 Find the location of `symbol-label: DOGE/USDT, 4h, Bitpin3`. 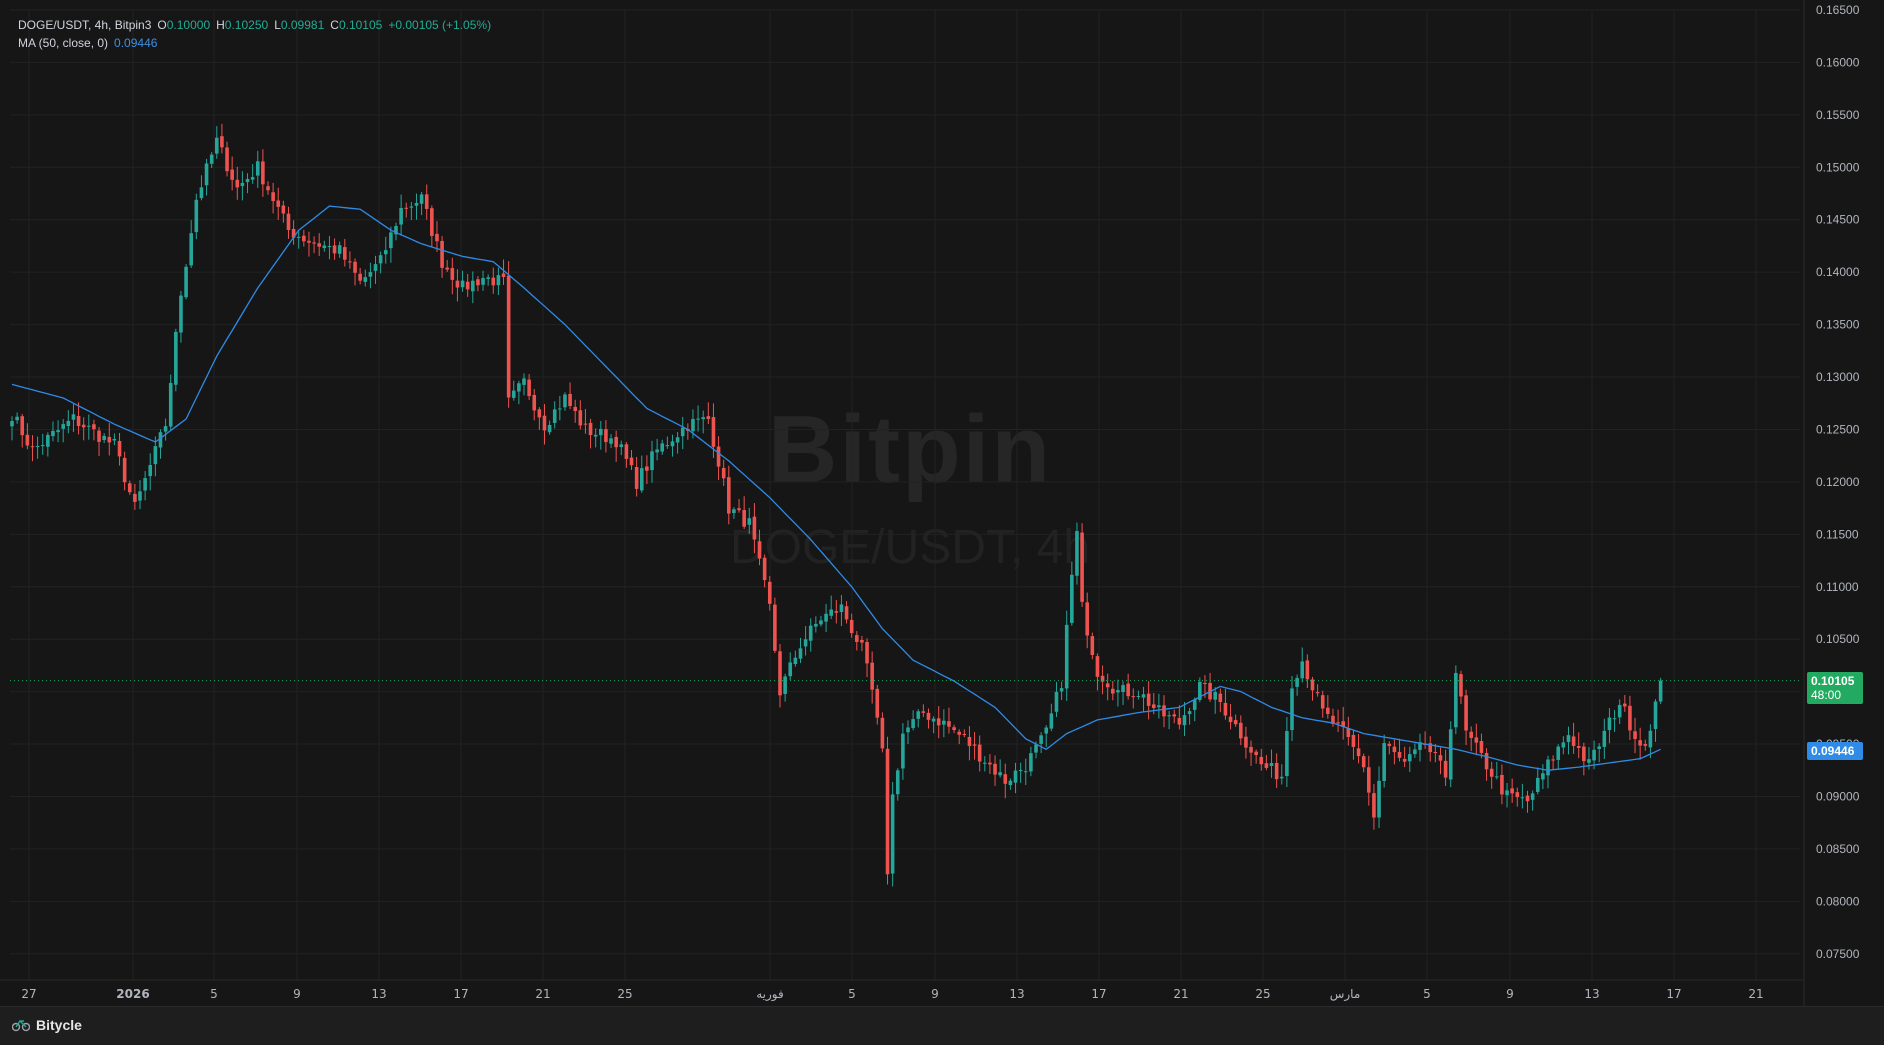

symbol-label: DOGE/USDT, 4h, Bitpin3 is located at coordinates (85, 25).